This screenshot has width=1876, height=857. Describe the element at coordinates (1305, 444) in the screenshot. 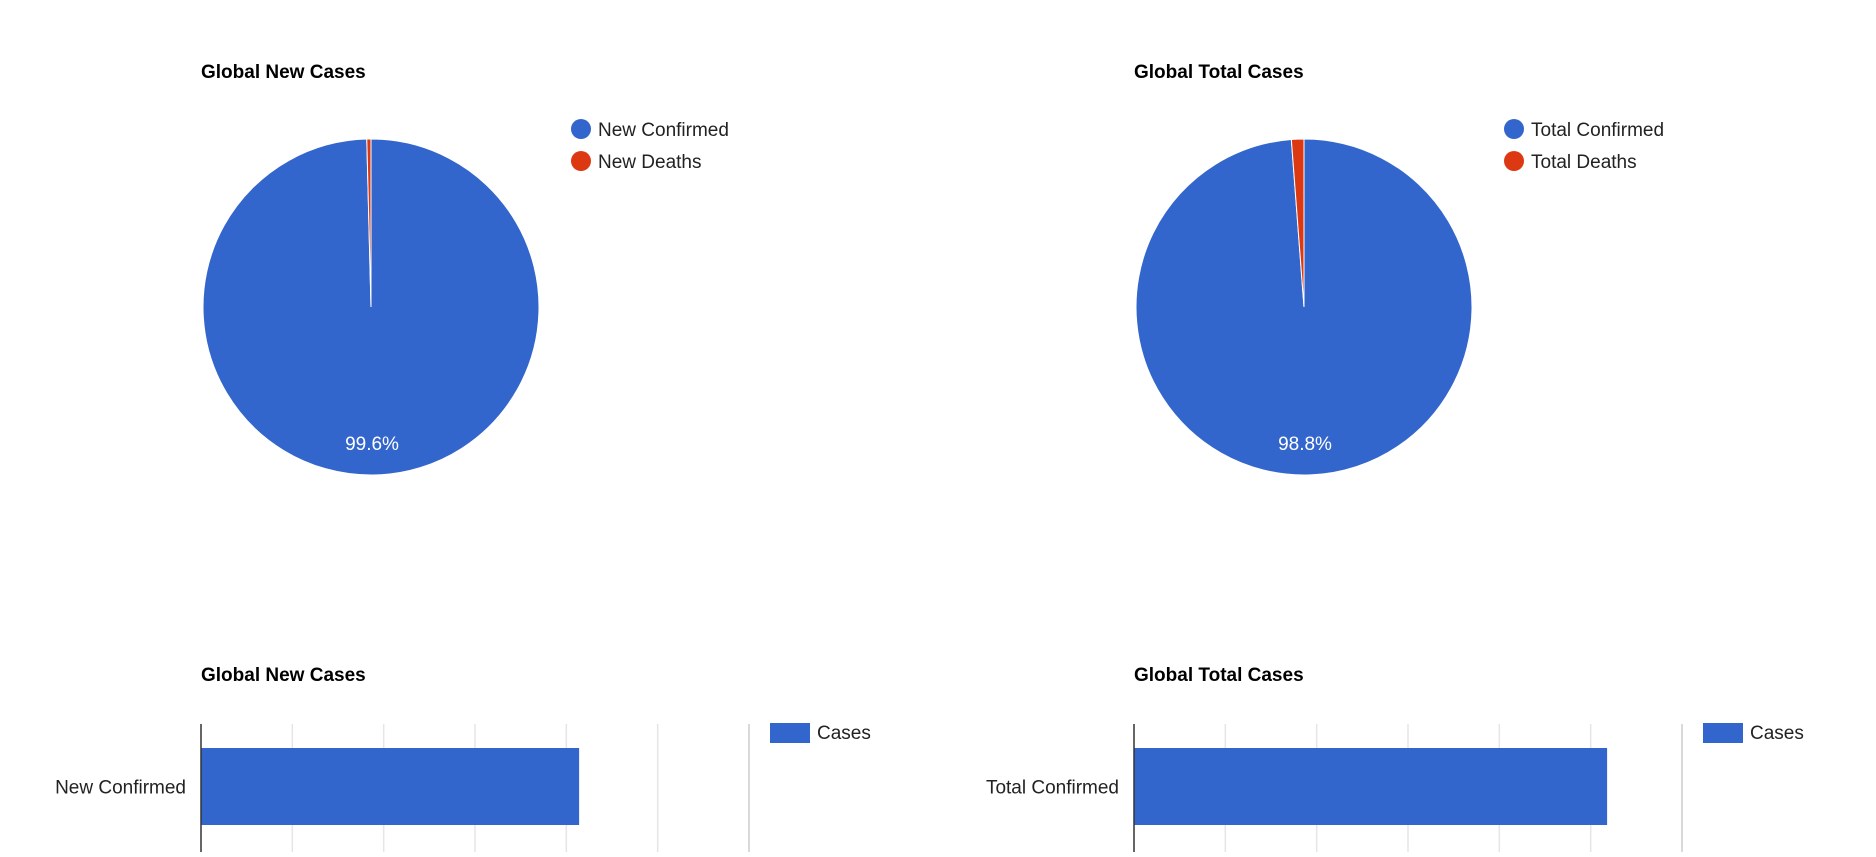

I see `slice-percent-label: 98.8%` at that location.